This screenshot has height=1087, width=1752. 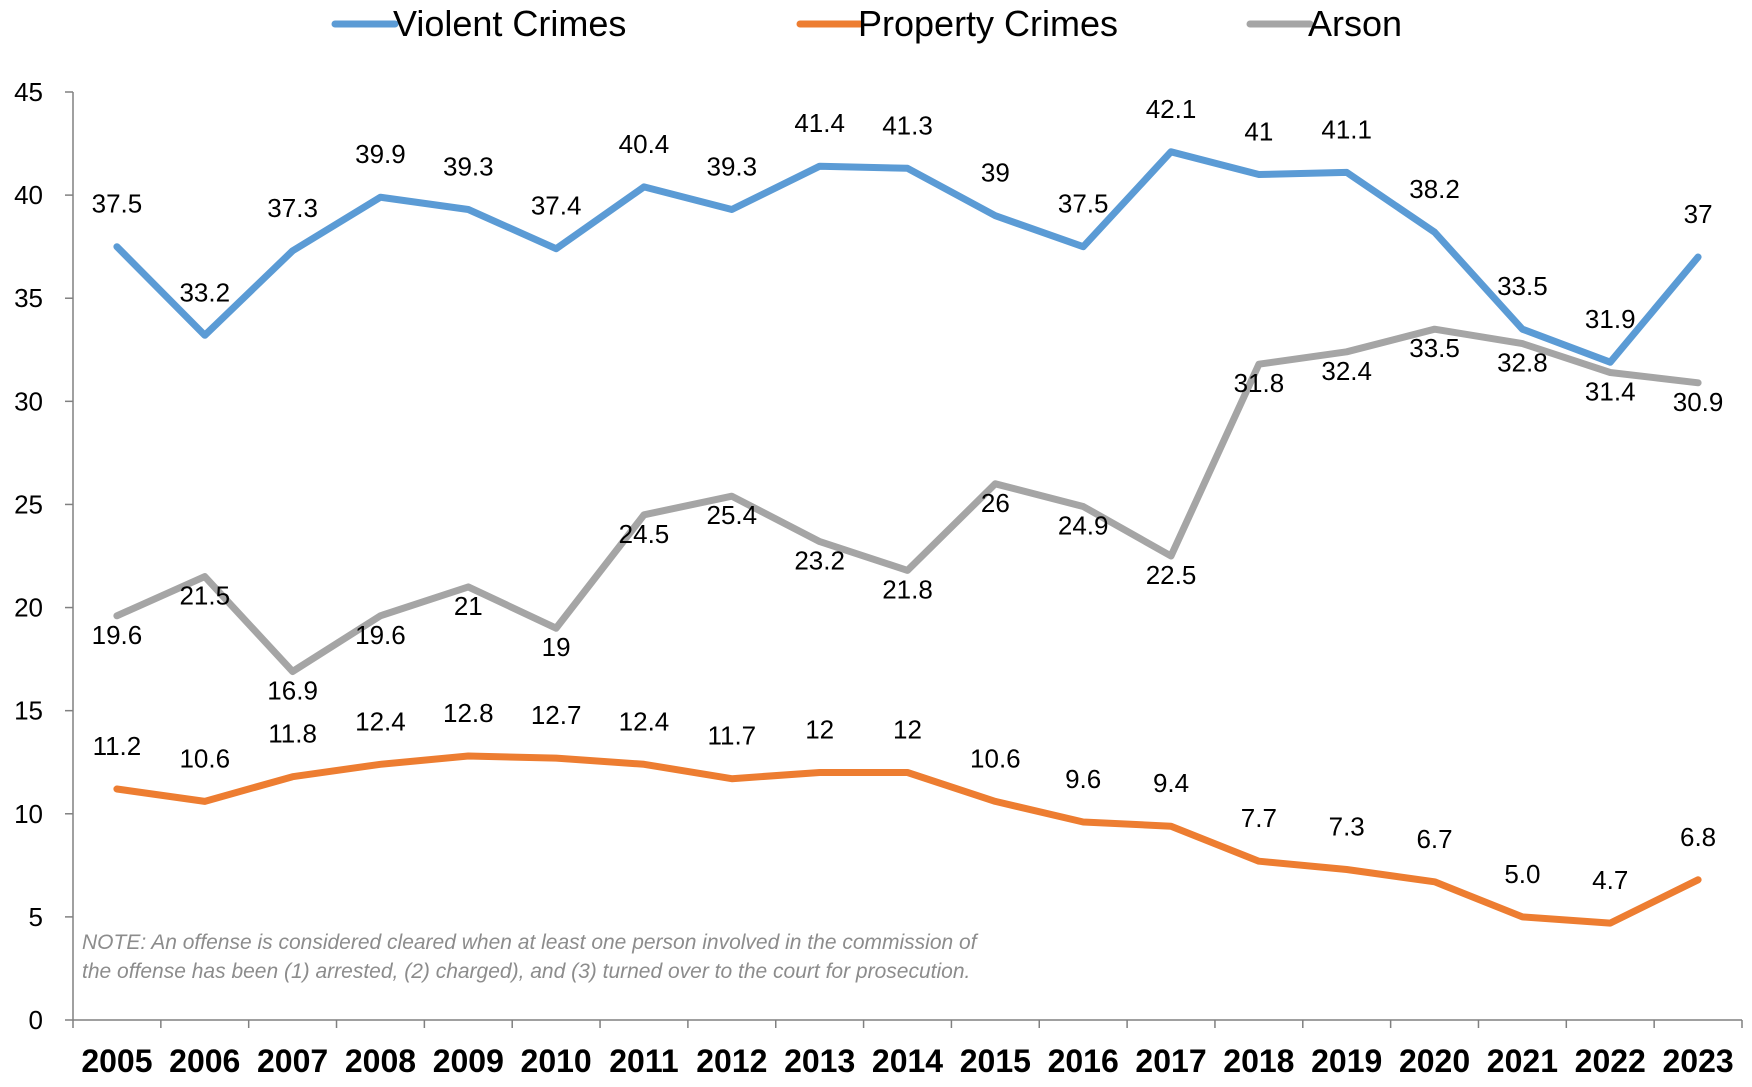 I want to click on x-tick-label: 2009, so click(x=468, y=1061).